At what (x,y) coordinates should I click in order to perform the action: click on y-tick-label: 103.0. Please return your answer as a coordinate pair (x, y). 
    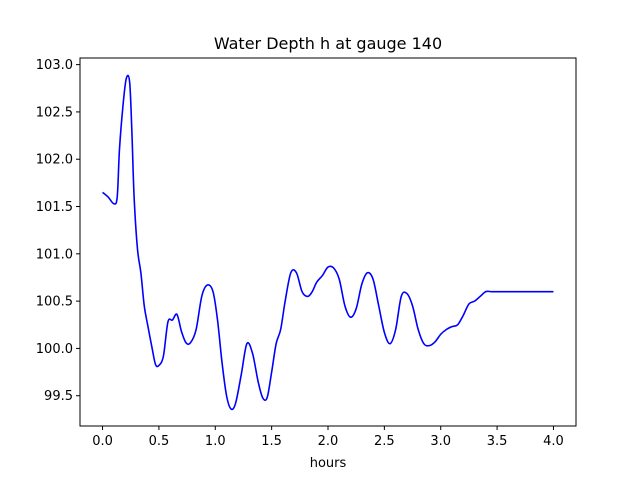
    Looking at the image, I should click on (54, 65).